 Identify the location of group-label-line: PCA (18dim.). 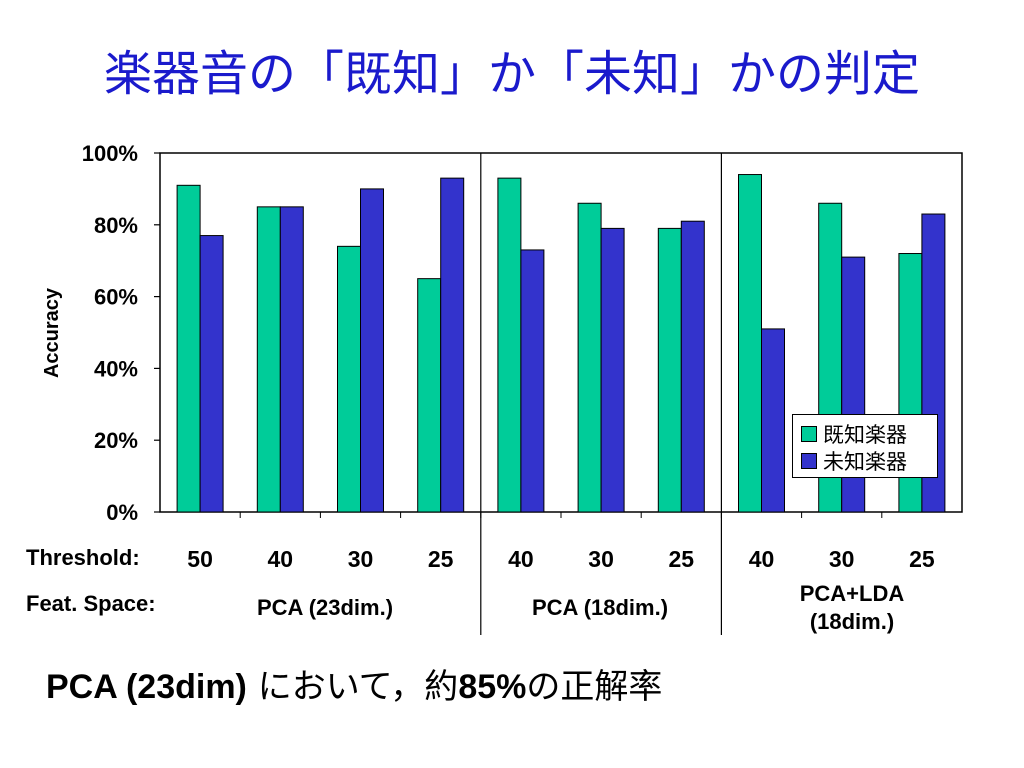
(600, 607).